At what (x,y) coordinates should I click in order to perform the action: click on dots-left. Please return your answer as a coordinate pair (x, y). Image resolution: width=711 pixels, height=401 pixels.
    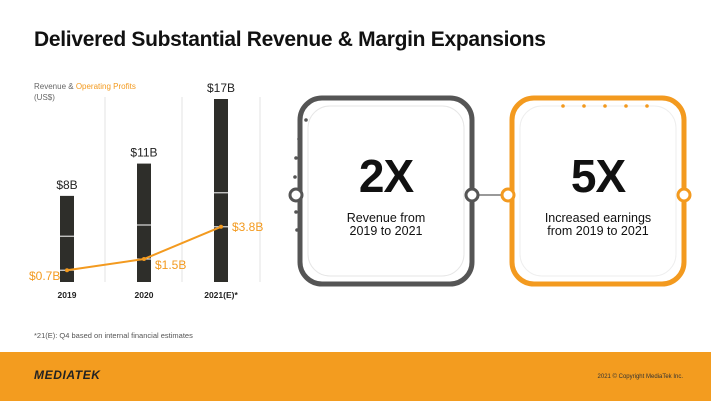
    Looking at the image, I should click on (300, 175).